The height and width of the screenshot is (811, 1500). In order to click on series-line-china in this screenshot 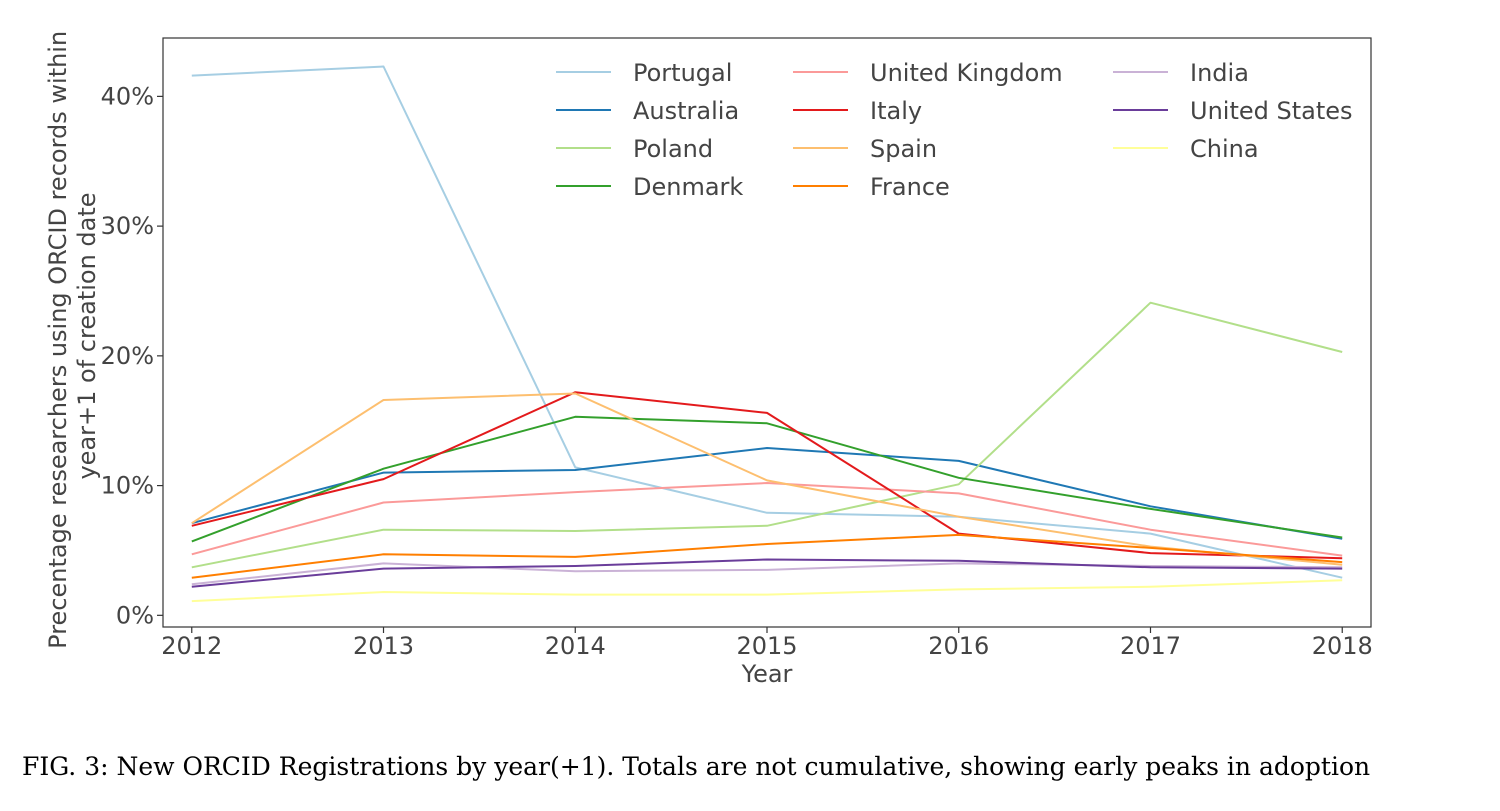, I will do `click(767, 591)`.